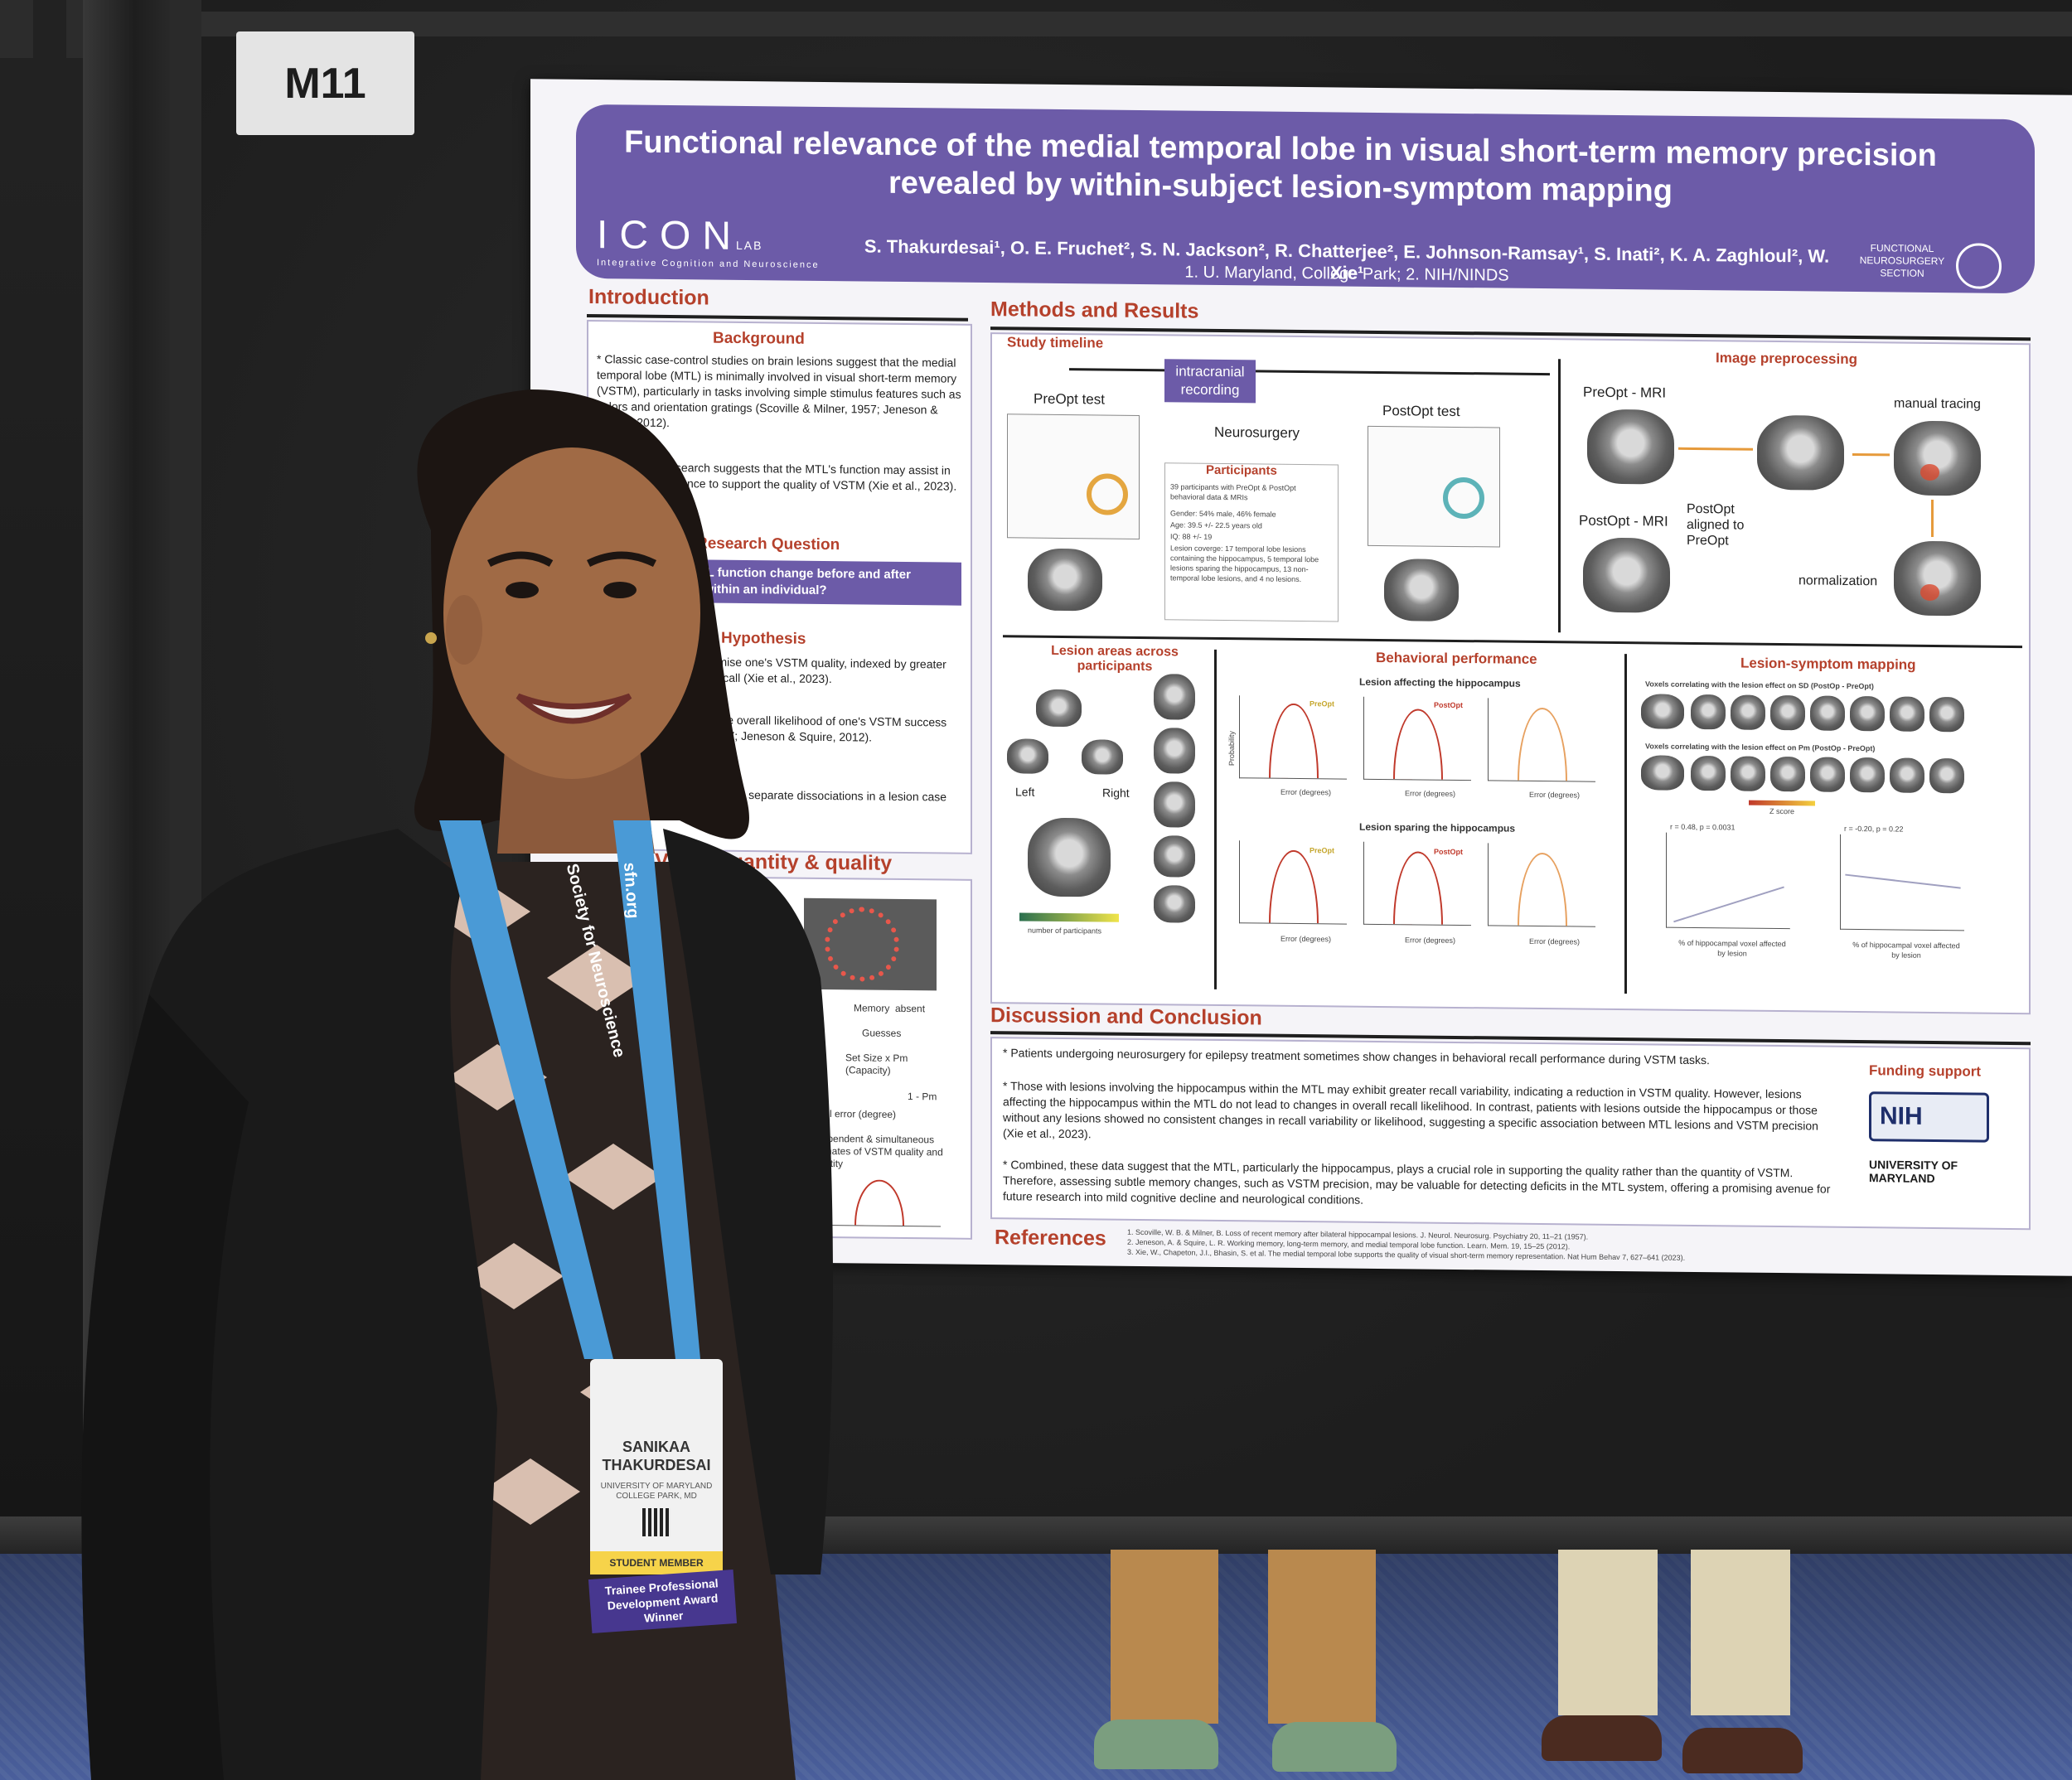 This screenshot has height=1780, width=2072. I want to click on z-score-label: Z score, so click(1782, 811).